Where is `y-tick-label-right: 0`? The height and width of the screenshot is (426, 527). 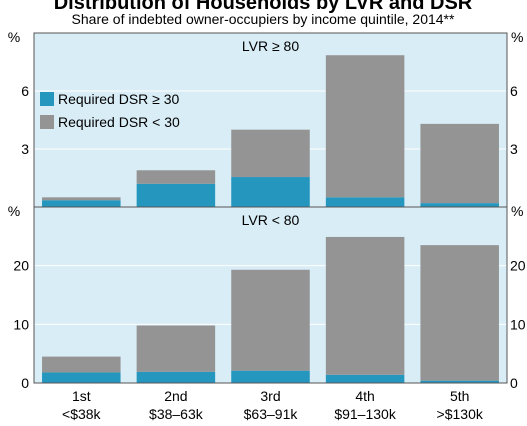 y-tick-label-right: 0 is located at coordinates (514, 383).